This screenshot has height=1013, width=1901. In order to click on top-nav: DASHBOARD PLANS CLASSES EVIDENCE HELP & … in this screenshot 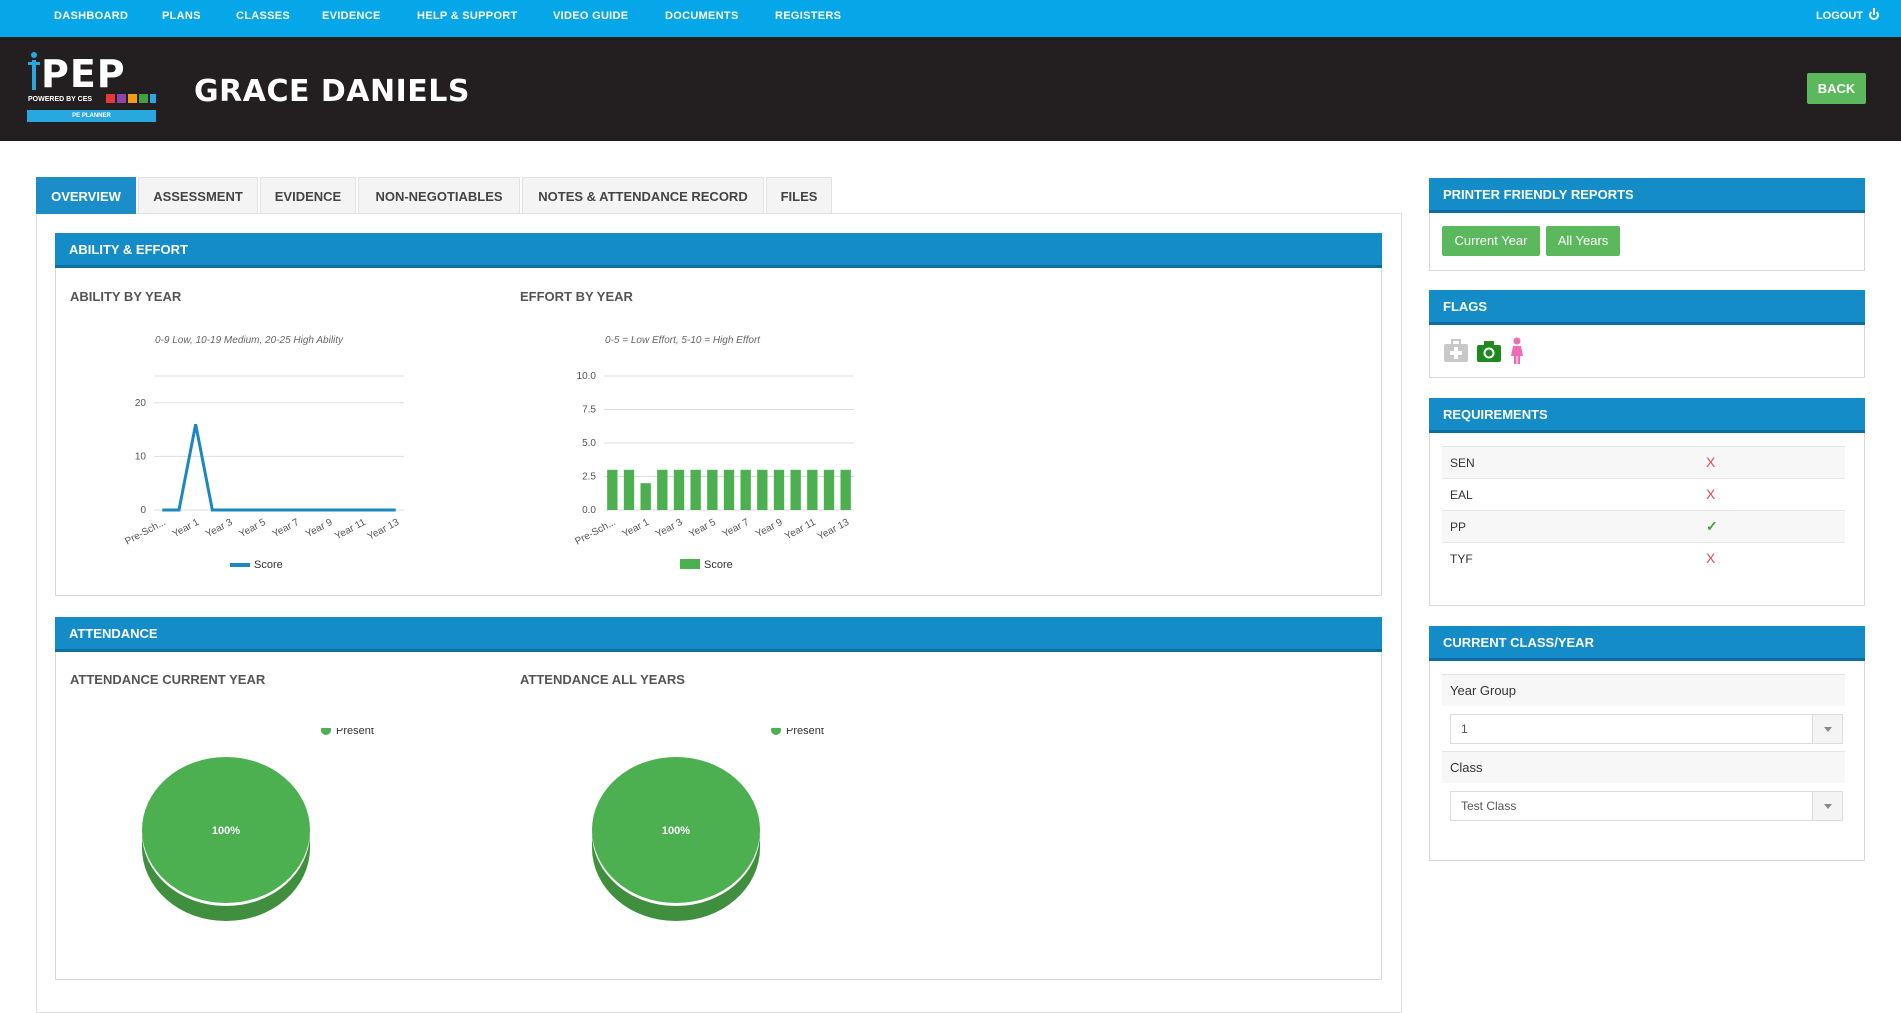, I will do `click(950, 18)`.